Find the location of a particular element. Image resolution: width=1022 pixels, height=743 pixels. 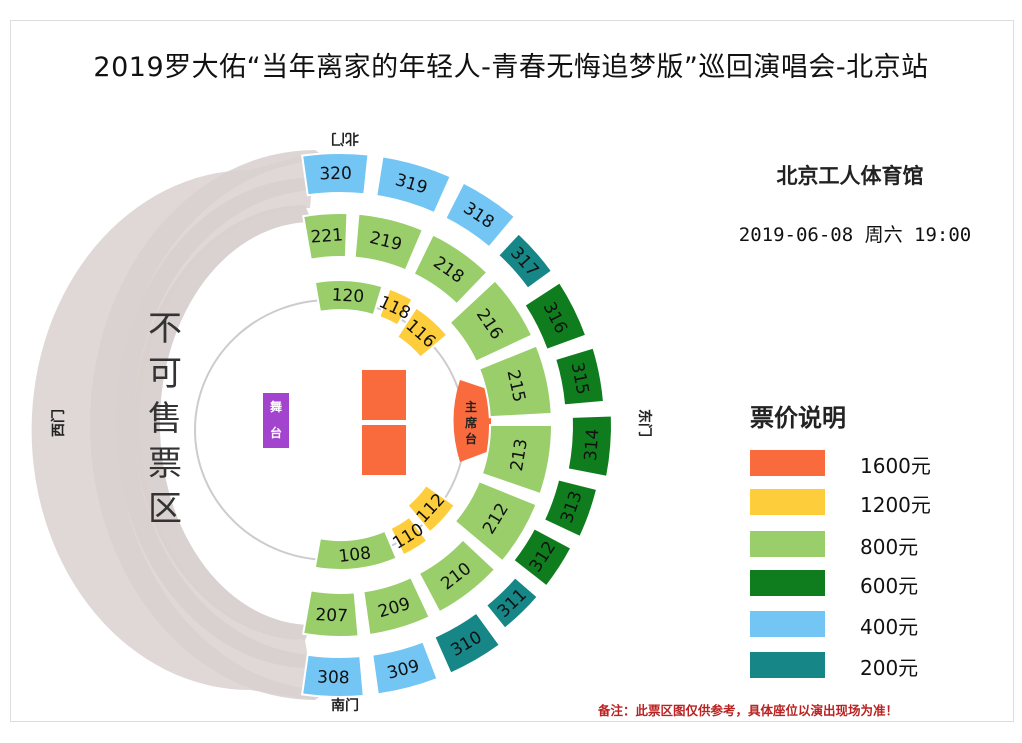

event-title: 2019罗大佑“当年离家的年轻人-青春无悔追梦版”巡回演唱会-北京站 is located at coordinates (511, 67).